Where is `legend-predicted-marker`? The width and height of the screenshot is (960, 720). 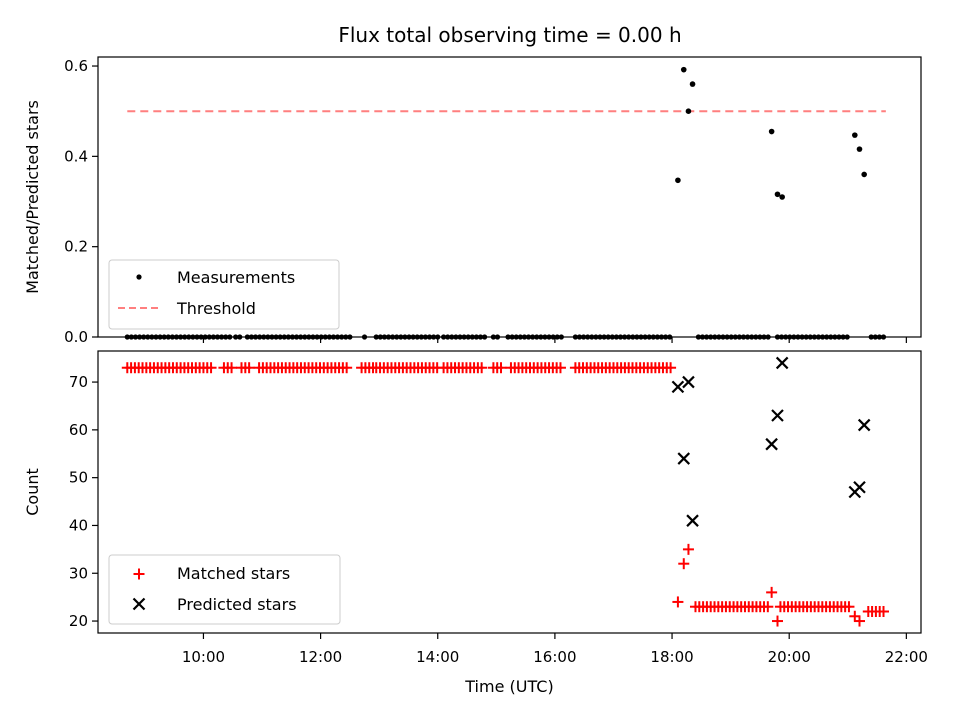
legend-predicted-marker is located at coordinates (139, 604).